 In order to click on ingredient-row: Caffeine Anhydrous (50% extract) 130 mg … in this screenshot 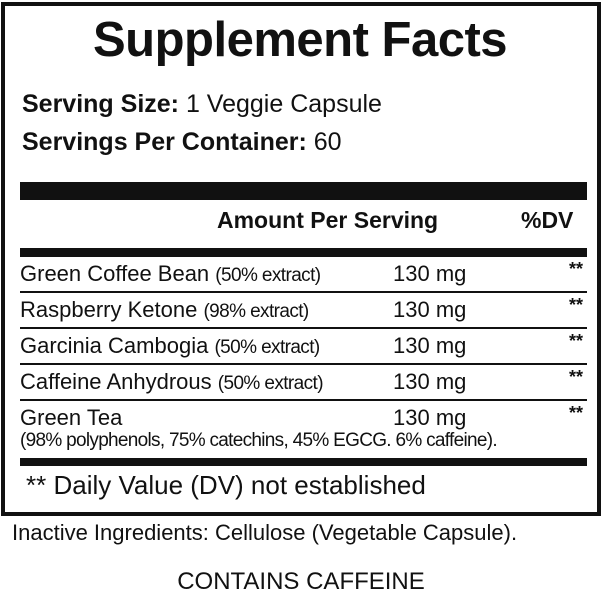, I will do `click(303, 383)`.